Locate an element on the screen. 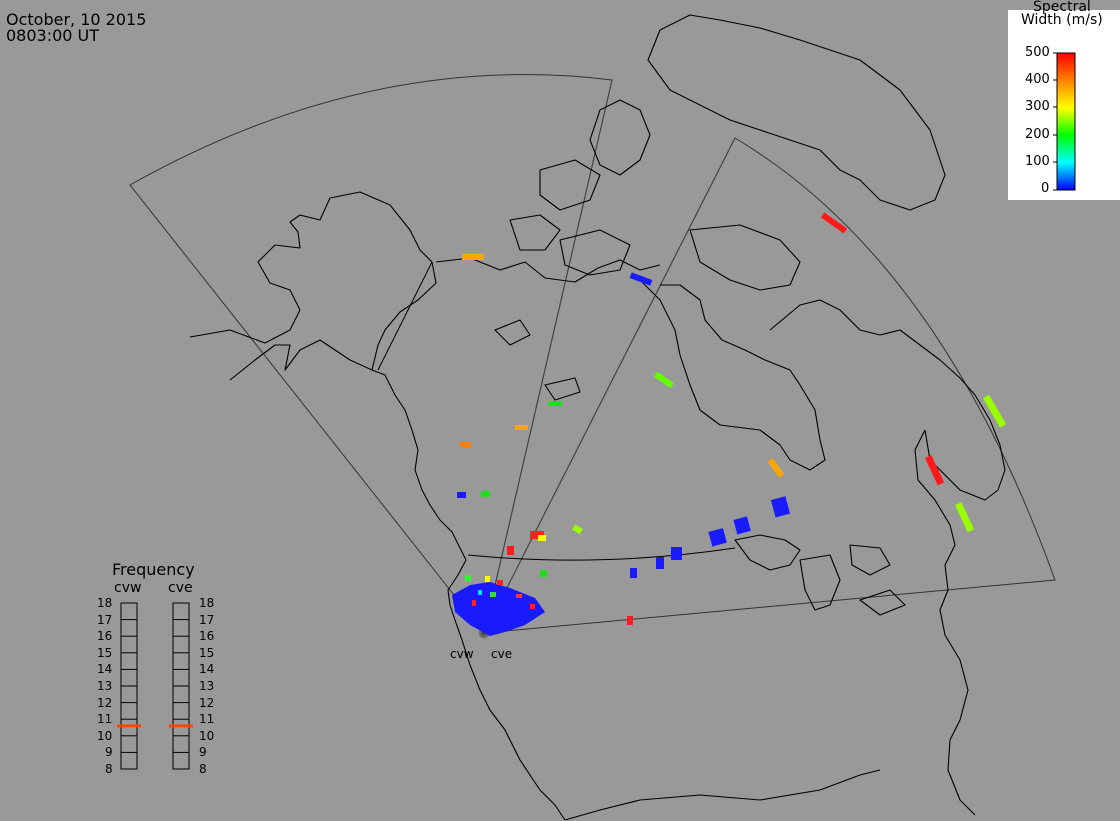  time-label: 0803:00 UT is located at coordinates (53, 35).